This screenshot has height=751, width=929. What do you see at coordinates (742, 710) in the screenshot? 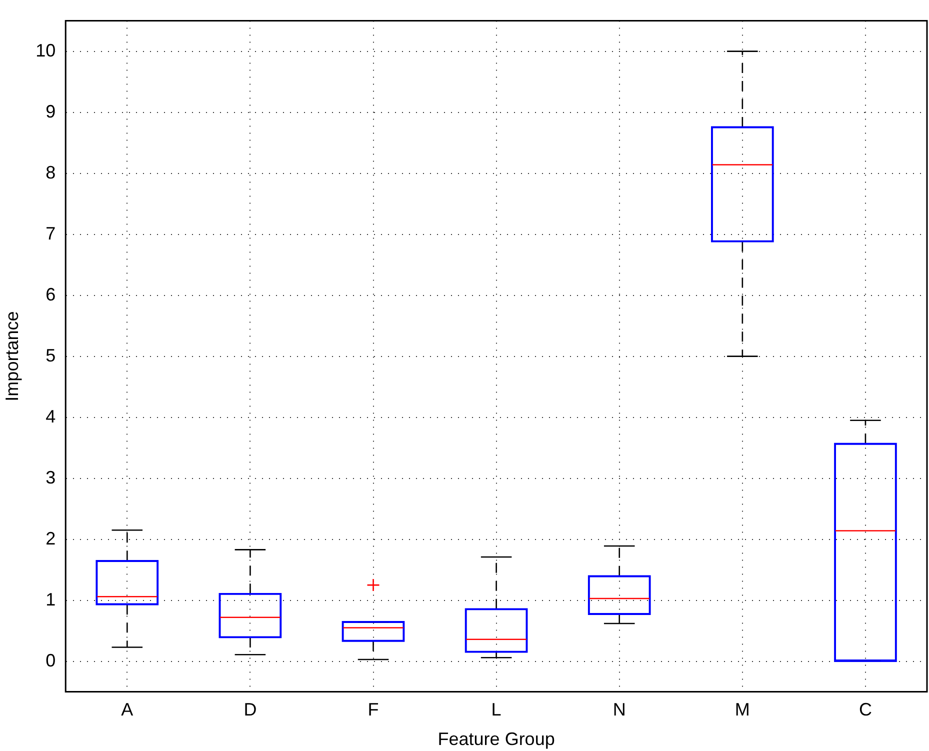
I see `x-tick-label: M` at bounding box center [742, 710].